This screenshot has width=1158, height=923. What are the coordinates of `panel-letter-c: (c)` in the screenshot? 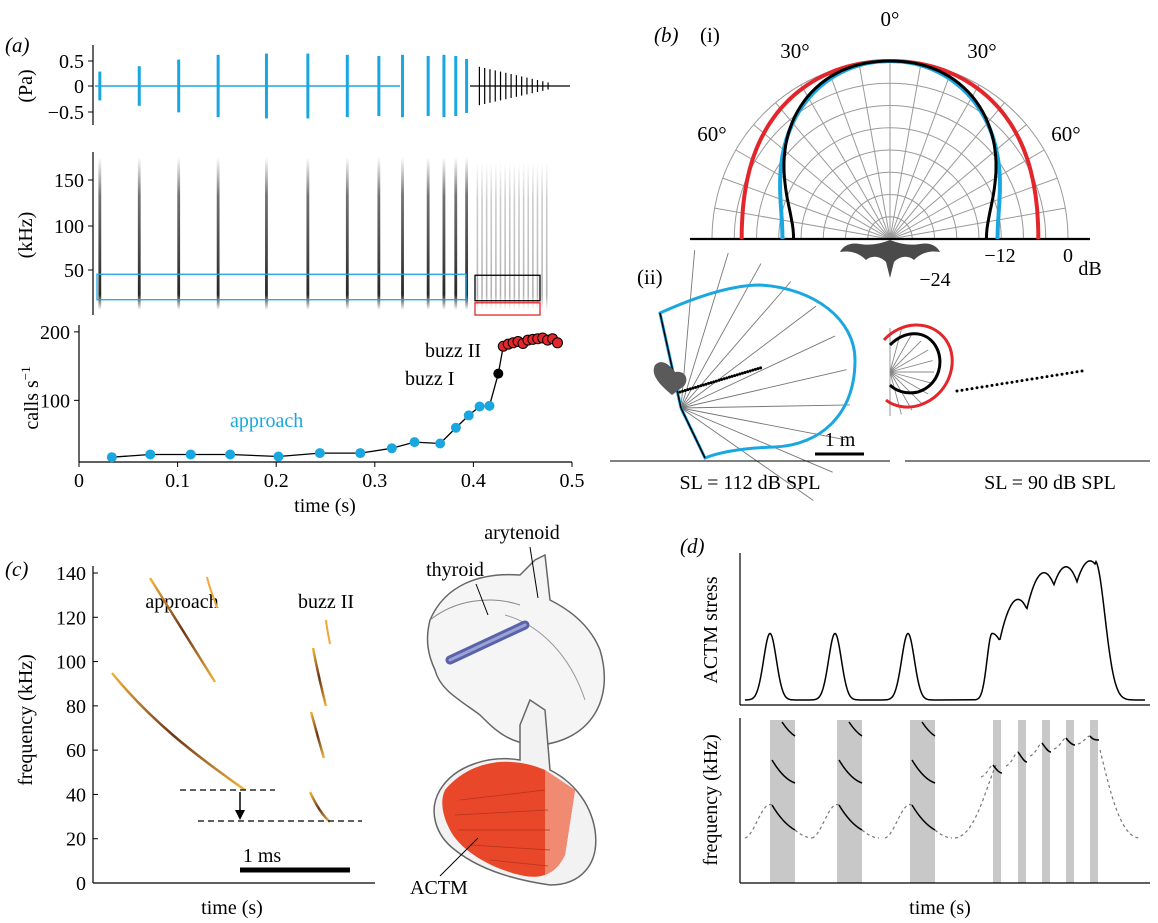 It's located at (16, 569).